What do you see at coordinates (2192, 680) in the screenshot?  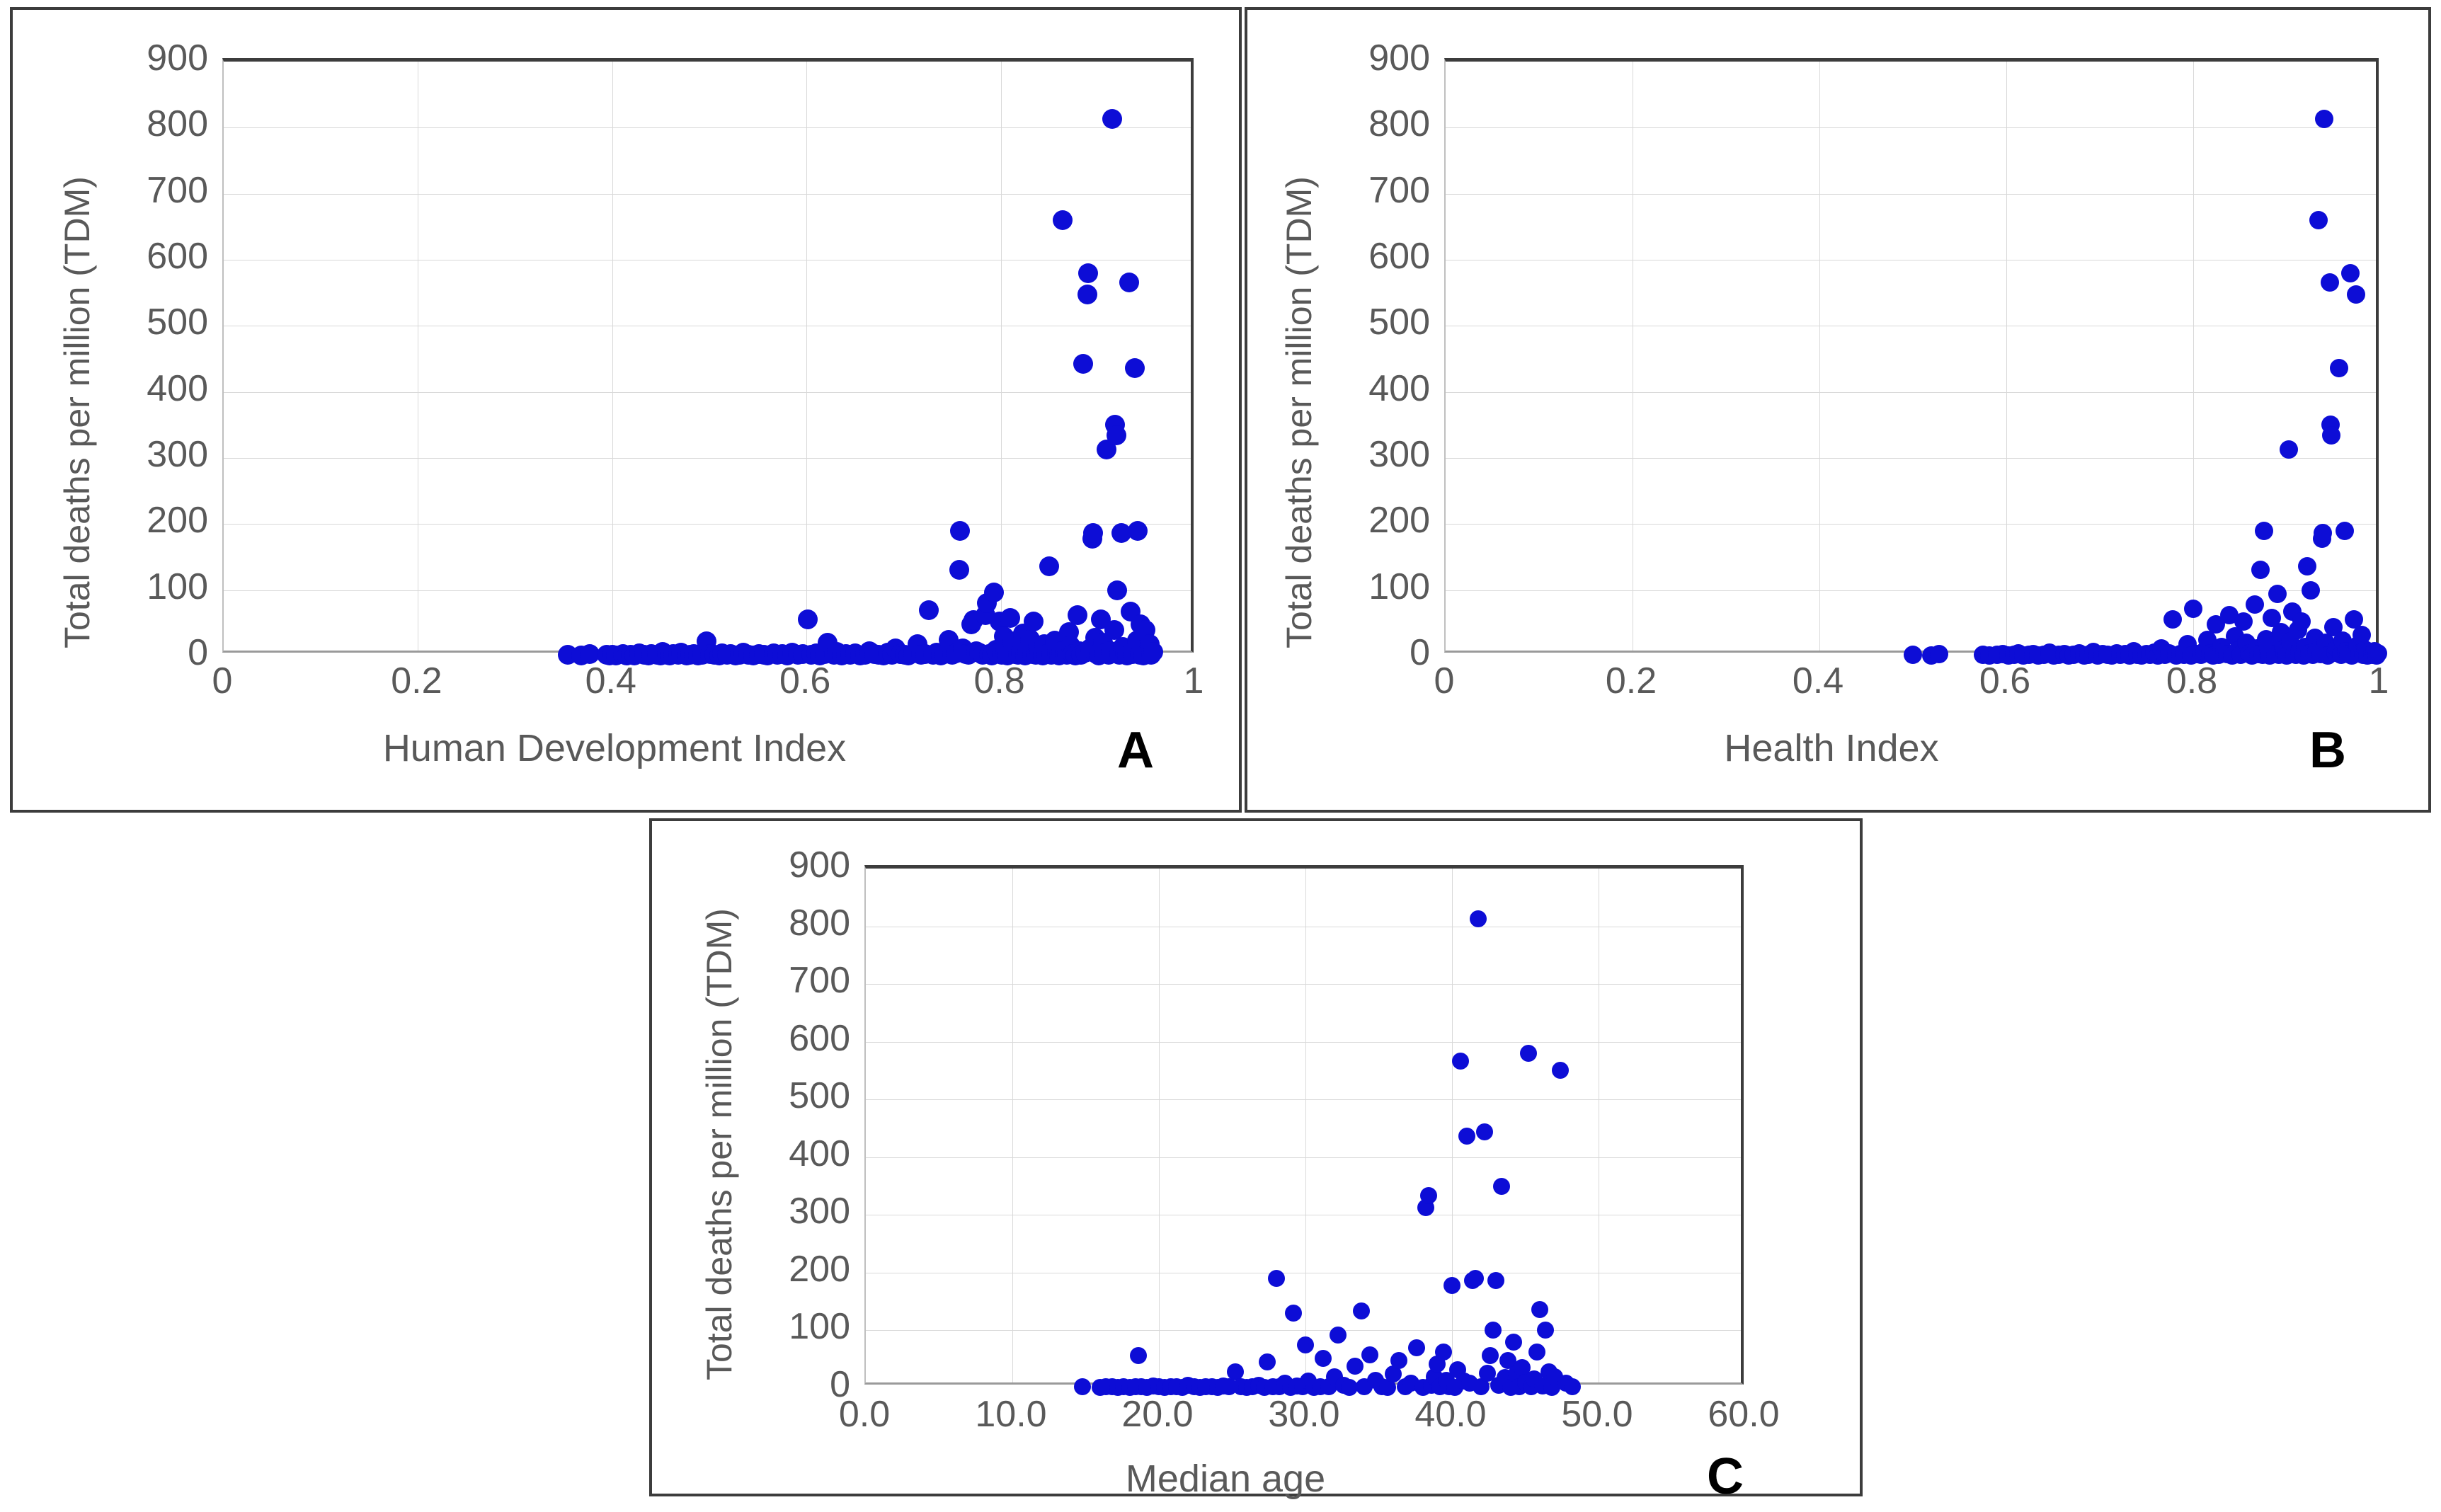 I see `x-axis-tick-label: 0.8` at bounding box center [2192, 680].